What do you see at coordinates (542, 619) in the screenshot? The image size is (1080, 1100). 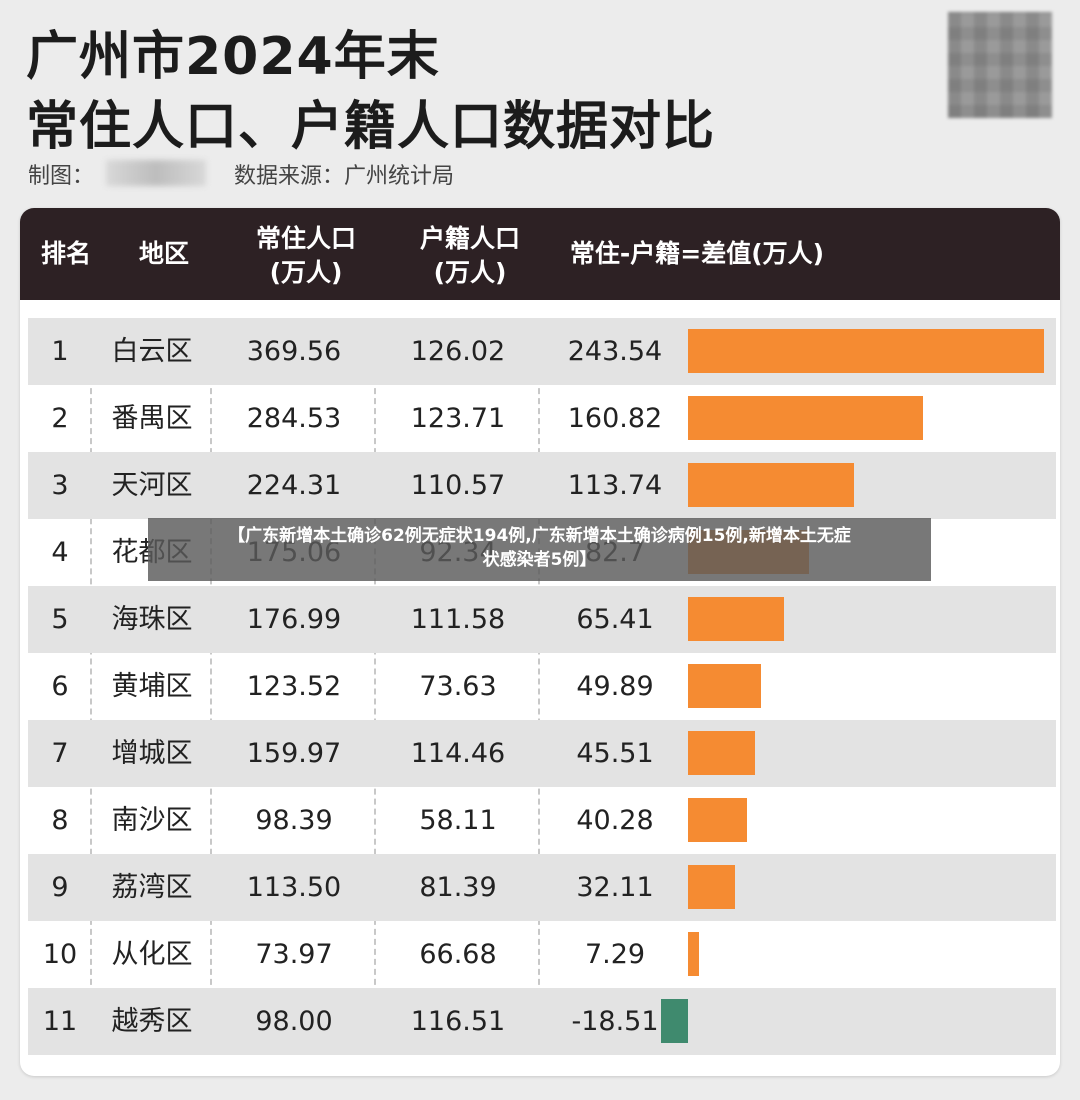 I see `table-row: 5 海珠区 176.99 111.58 65.41` at bounding box center [542, 619].